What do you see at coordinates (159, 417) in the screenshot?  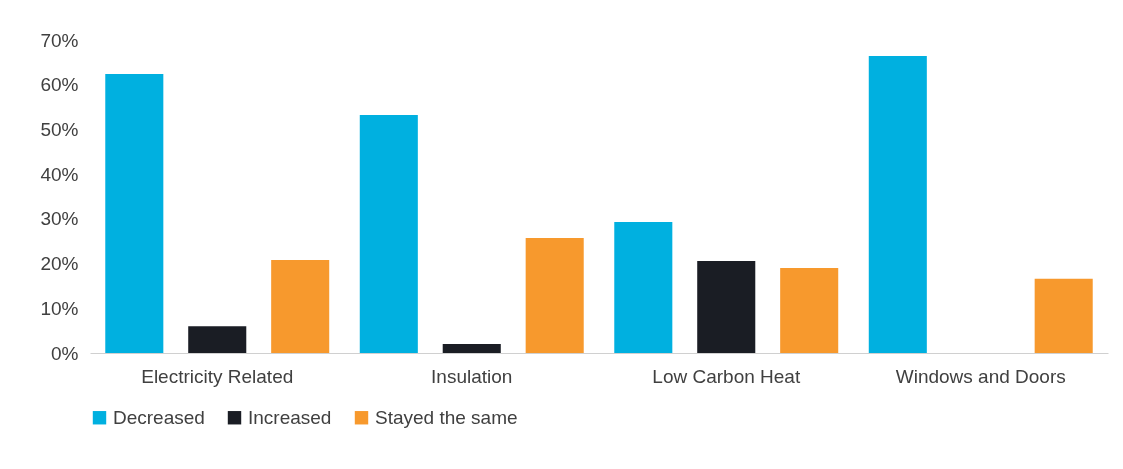 I see `legend-label: Decreased` at bounding box center [159, 417].